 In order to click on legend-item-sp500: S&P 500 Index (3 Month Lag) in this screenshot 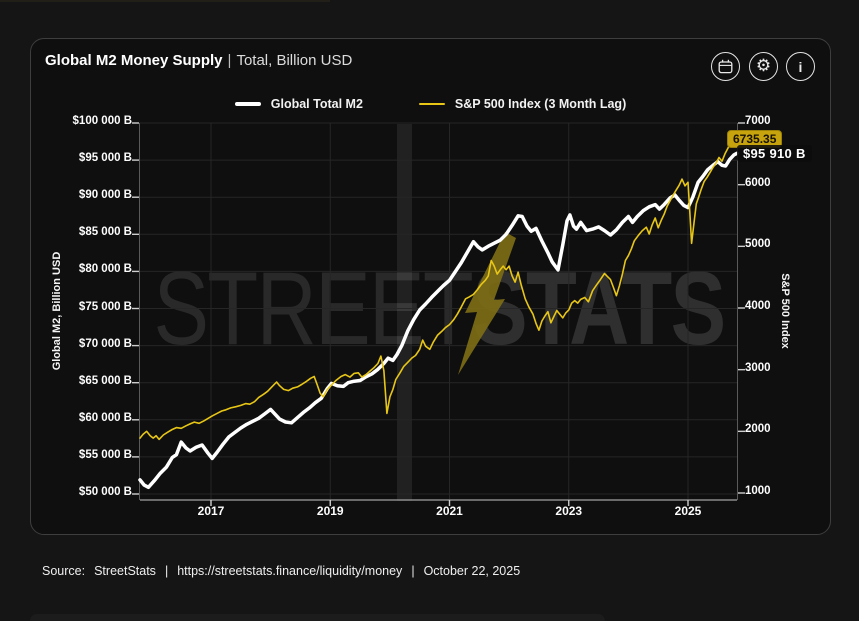, I will do `click(522, 104)`.